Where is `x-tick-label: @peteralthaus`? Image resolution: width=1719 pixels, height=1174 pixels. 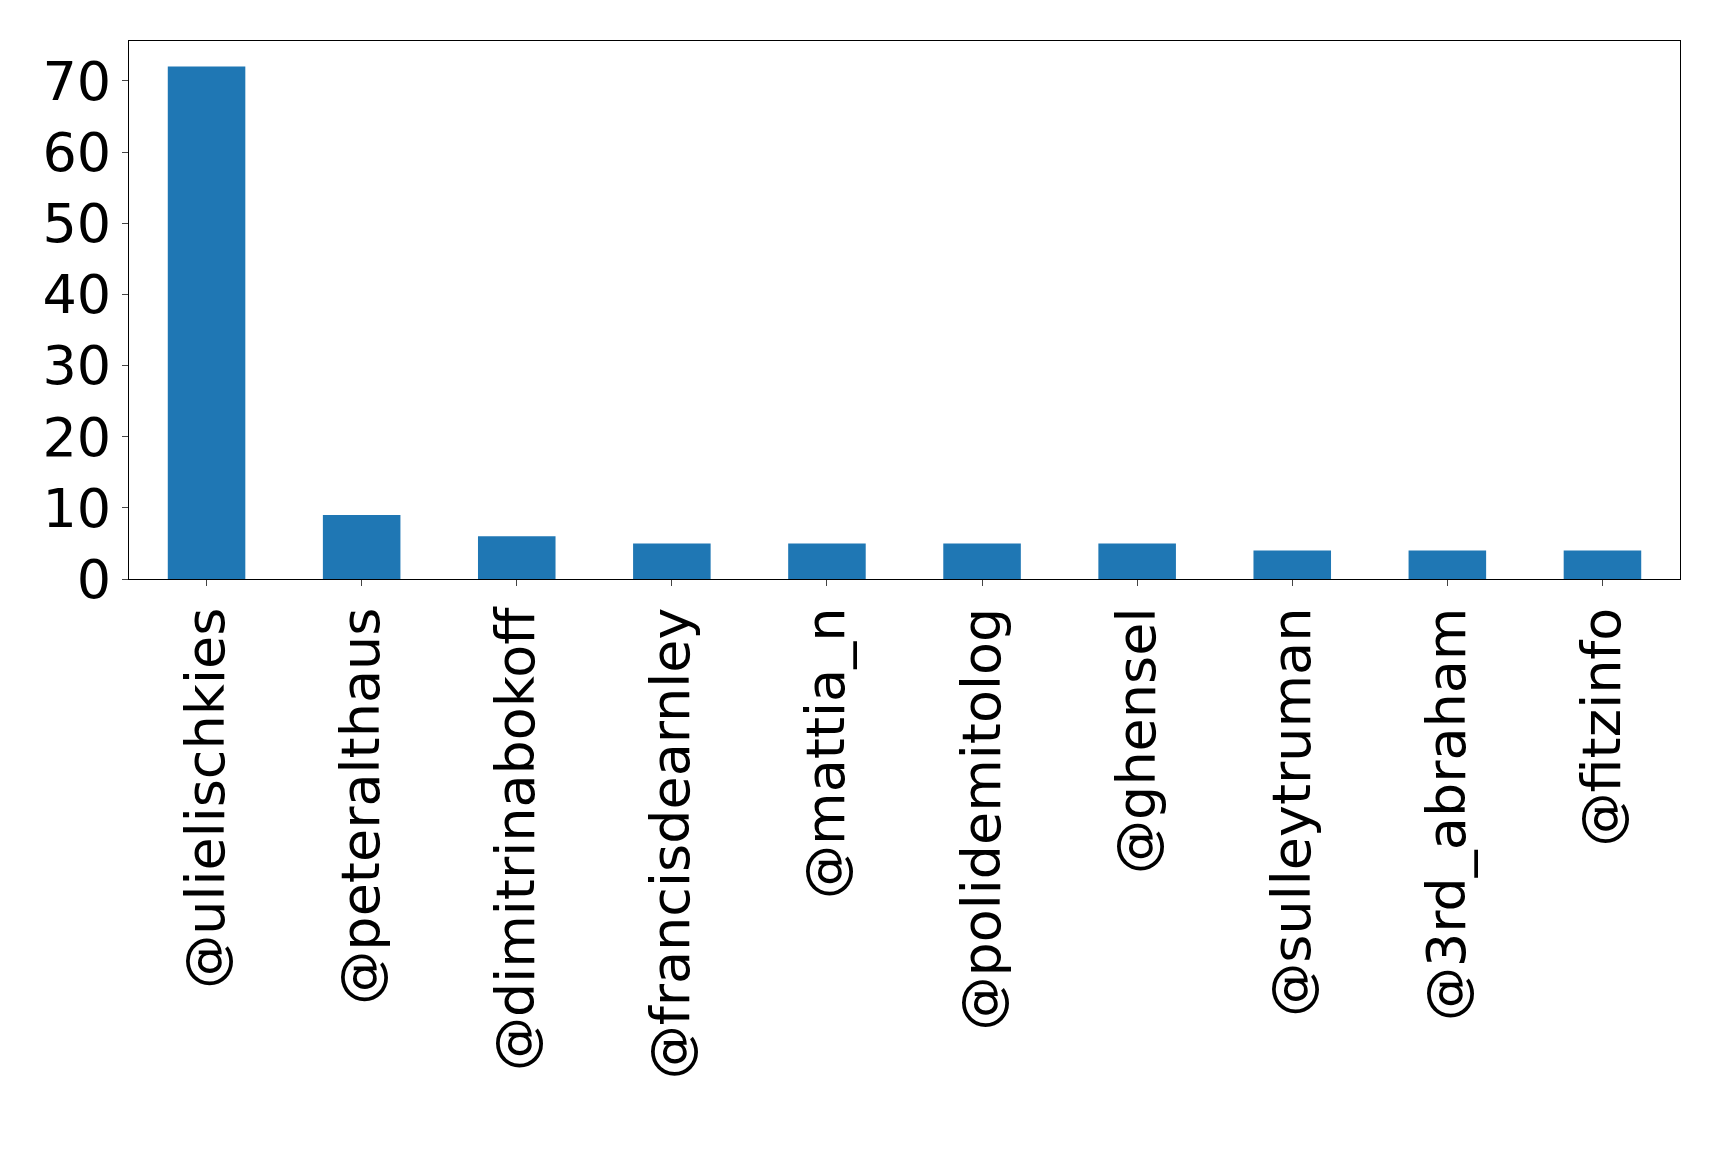 x-tick-label: @peteralthaus is located at coordinates (361, 806).